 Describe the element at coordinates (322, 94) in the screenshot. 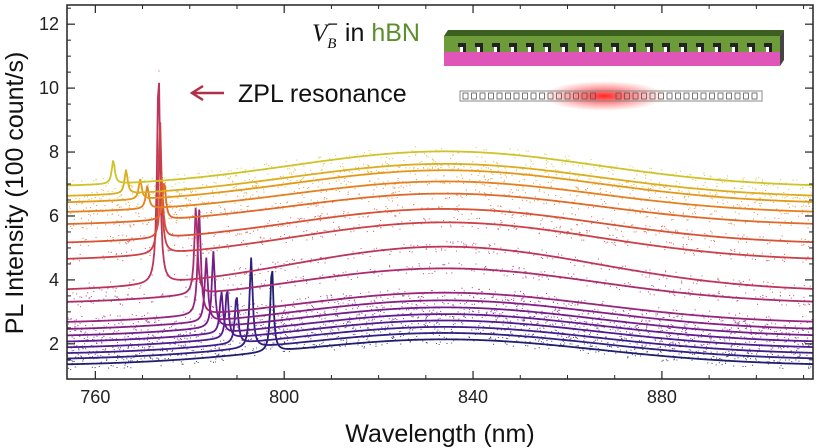

I see `zpl-label: ZPL resonance` at that location.